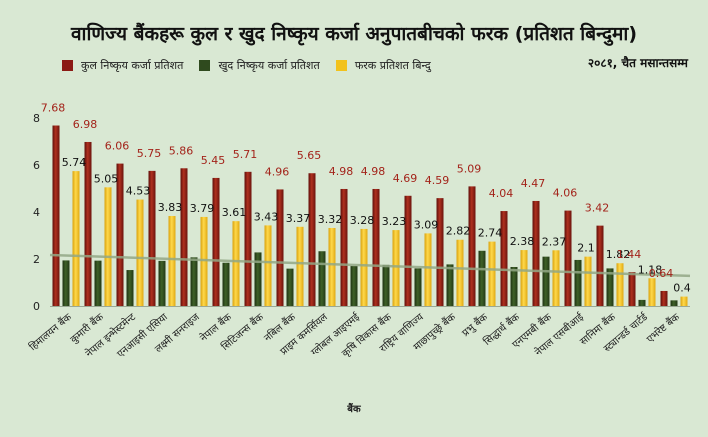 This screenshot has height=437, width=708. What do you see at coordinates (181, 150) in the screenshot?
I see `data-label-gross: 5.86` at bounding box center [181, 150].